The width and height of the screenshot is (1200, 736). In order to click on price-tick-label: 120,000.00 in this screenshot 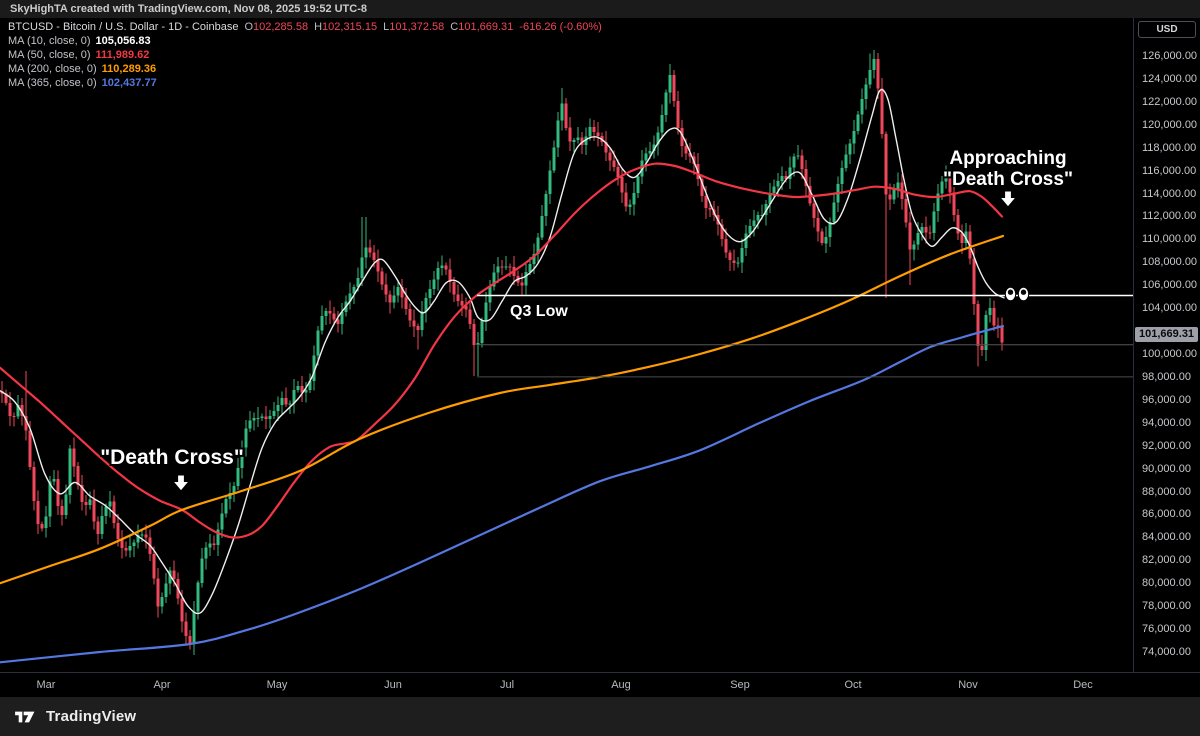, I will do `click(1170, 124)`.